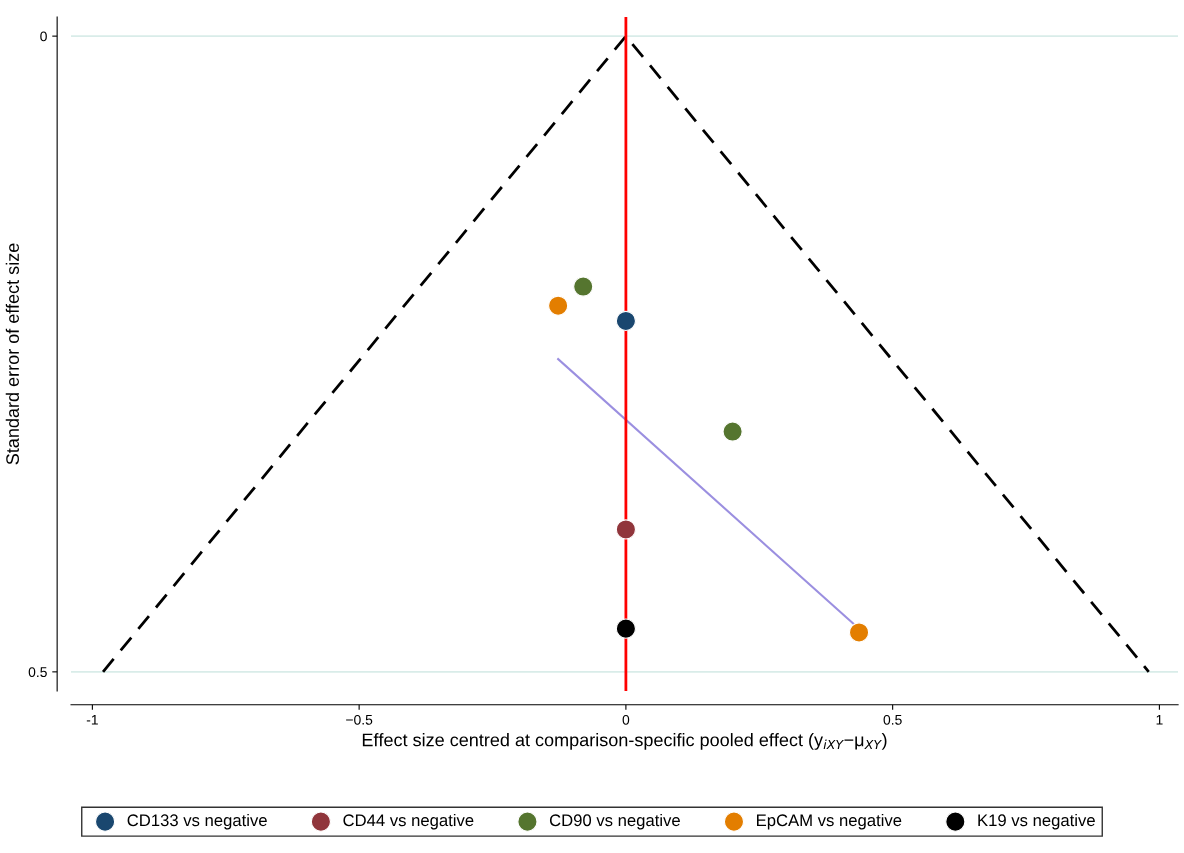 The height and width of the screenshot is (853, 1184). What do you see at coordinates (1036, 821) in the screenshot?
I see `legend-label: K19 vs negative` at bounding box center [1036, 821].